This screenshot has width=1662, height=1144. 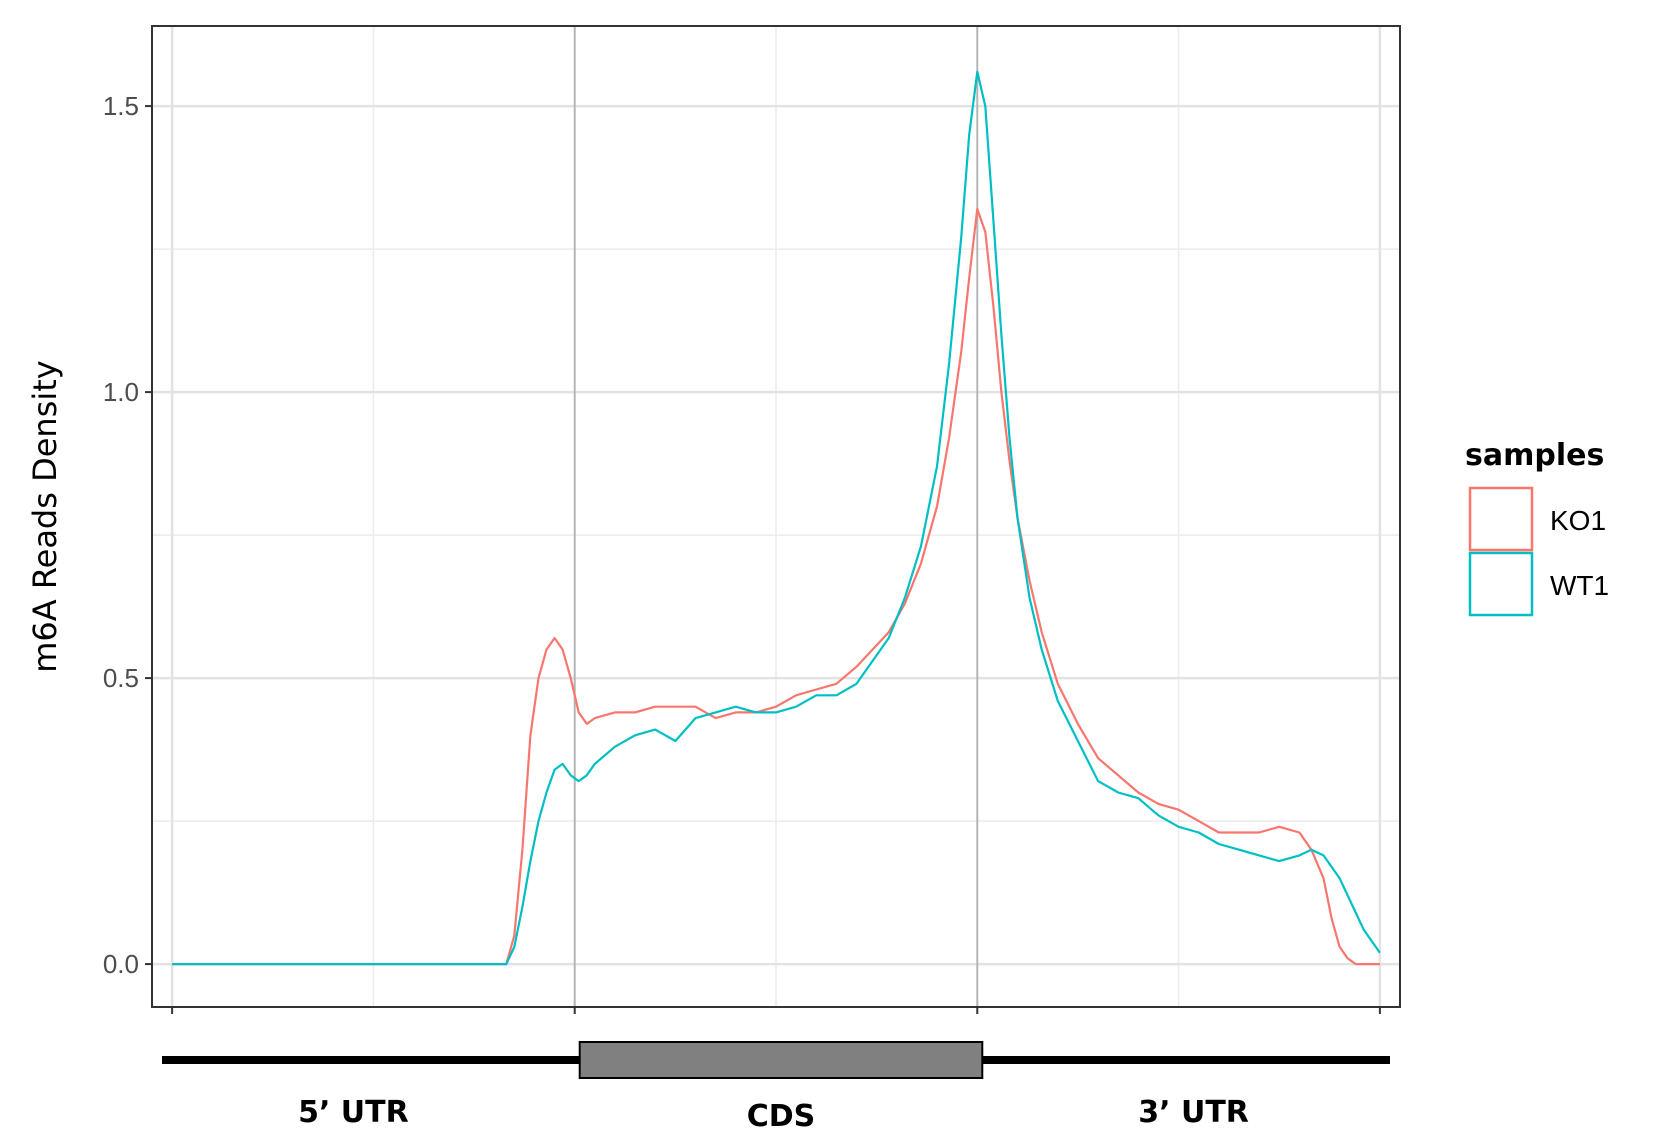 I want to click on region-label: CDS, so click(x=781, y=1116).